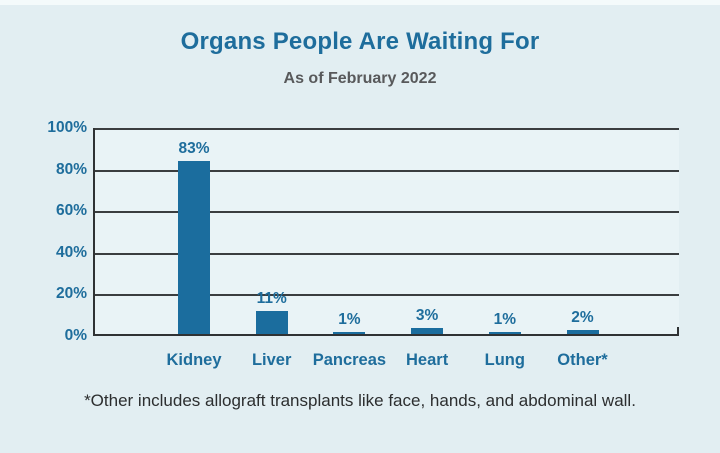 The height and width of the screenshot is (453, 720). Describe the element at coordinates (194, 360) in the screenshot. I see `x-category-label: Kidney` at that location.